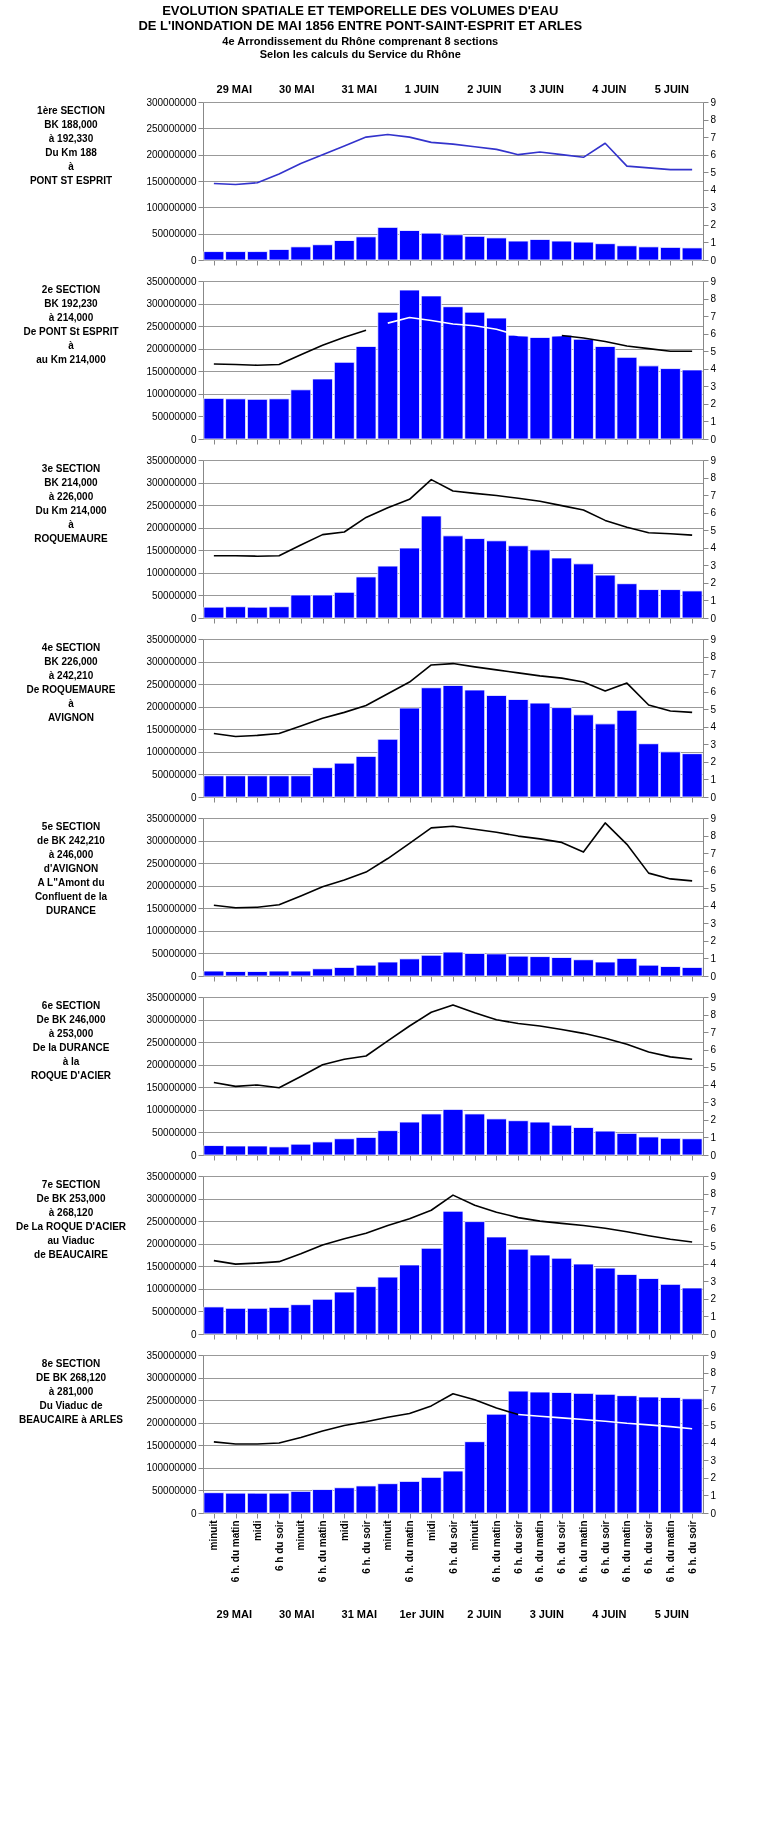 The height and width of the screenshot is (1823, 776). I want to click on y-axis-title: 5e SECTION de BK 242,210 à 246,000 d'AVIGNON A L"Amont du Confluent de la DURANCE, so click(71, 868).